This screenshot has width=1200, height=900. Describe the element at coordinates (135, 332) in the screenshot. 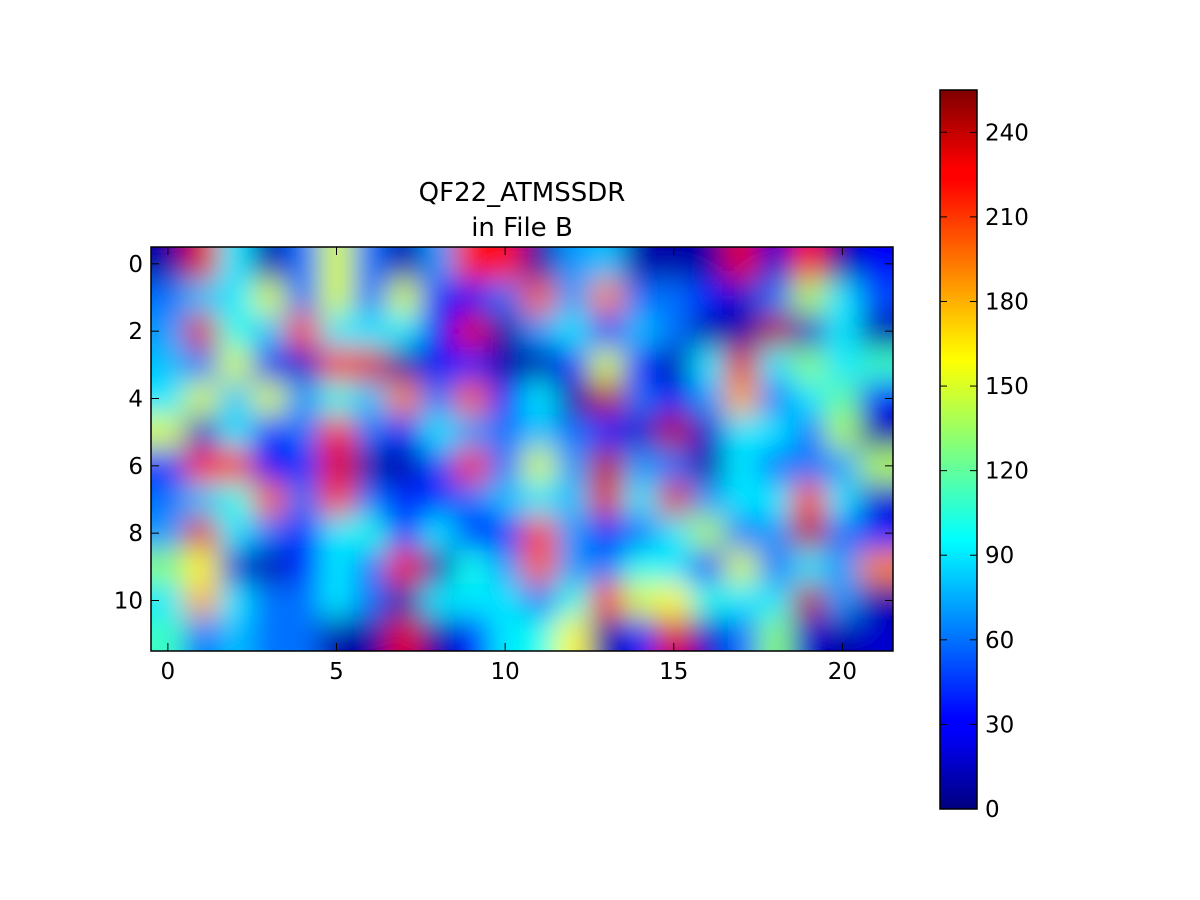

I see `y-tick-label: 2` at that location.